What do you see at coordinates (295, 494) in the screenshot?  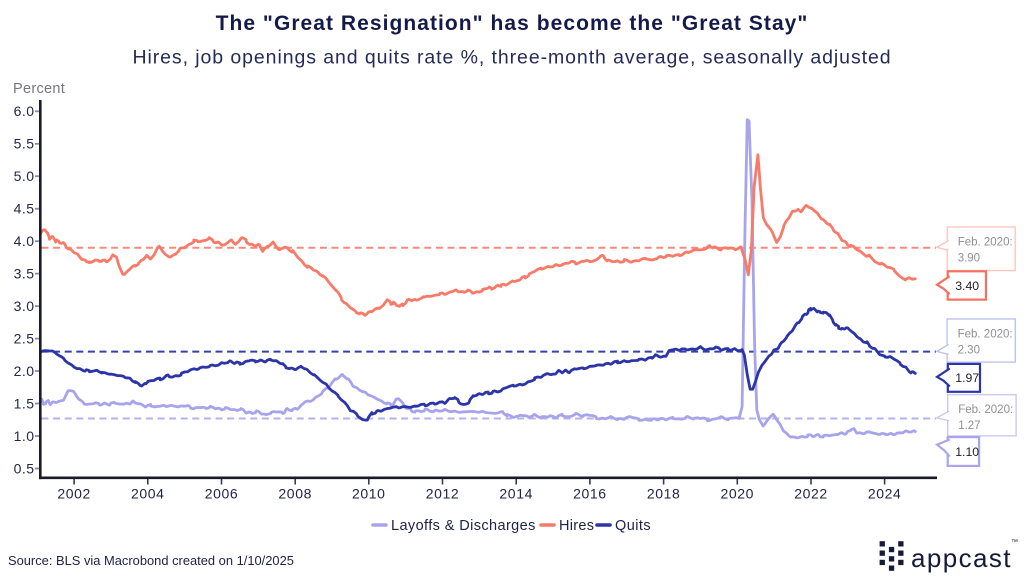 I see `svg-text: 2008` at bounding box center [295, 494].